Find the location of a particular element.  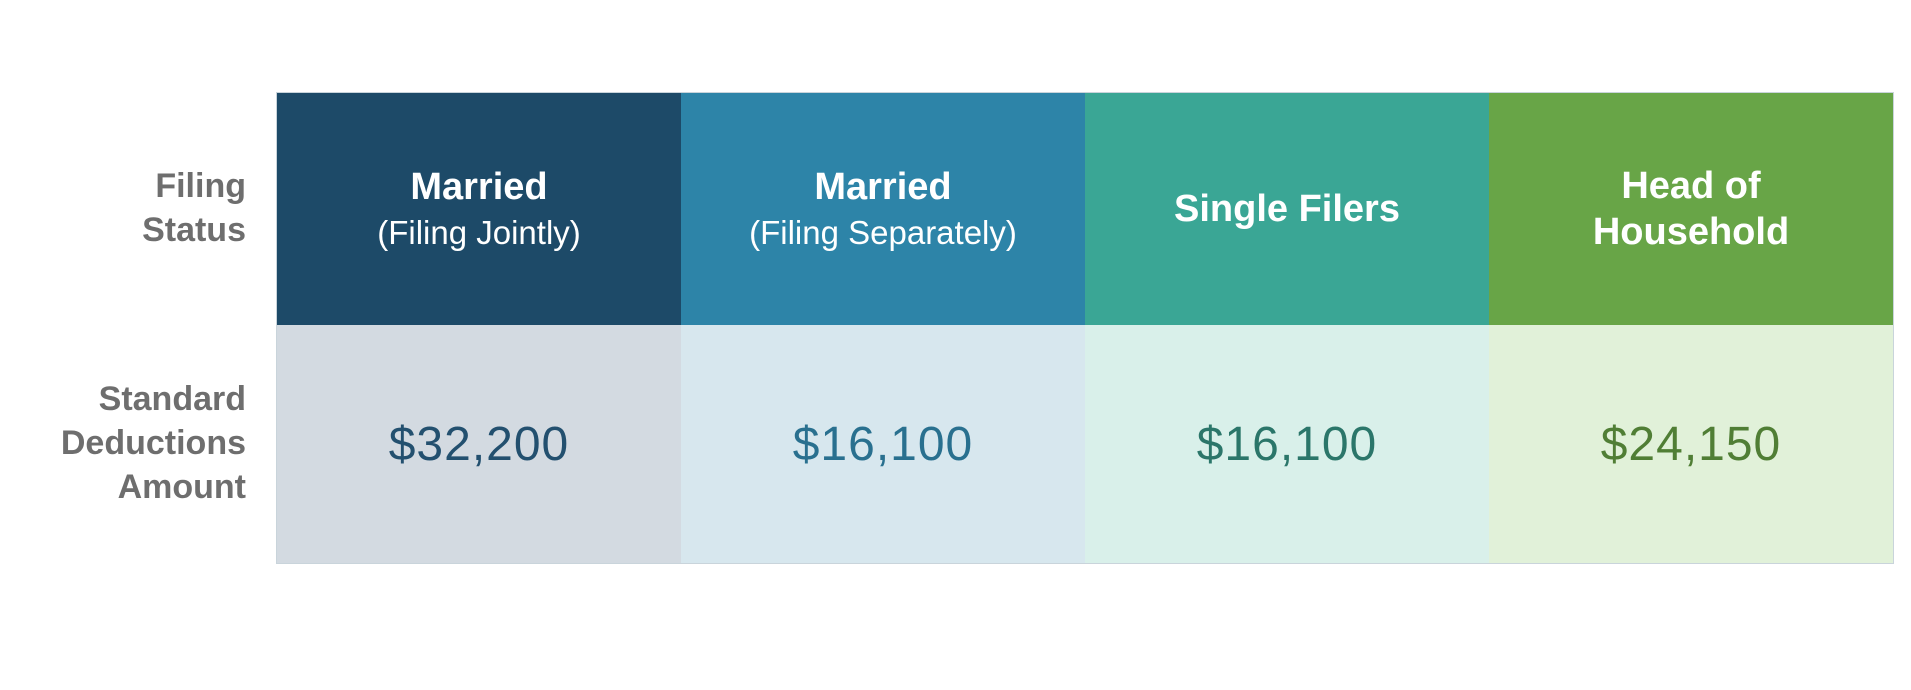

header-title: Head of Household is located at coordinates (1691, 209).